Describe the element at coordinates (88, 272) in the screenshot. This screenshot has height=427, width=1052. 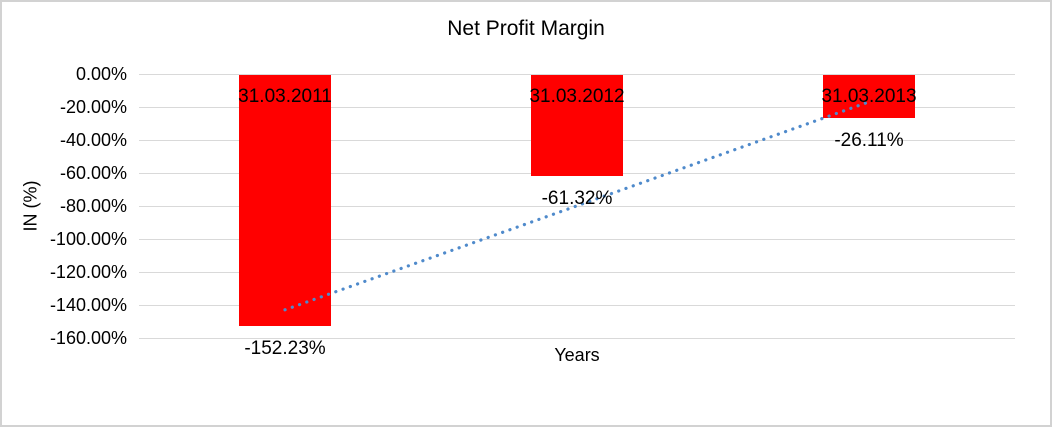
I see `y-axis-tick-label: -120.00%` at that location.